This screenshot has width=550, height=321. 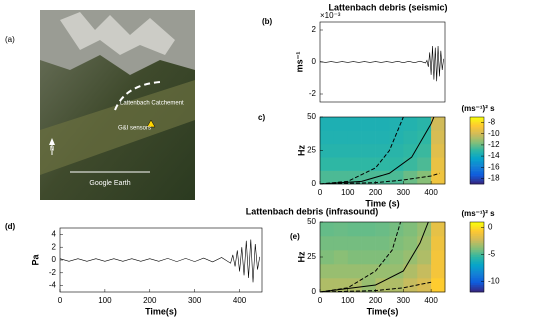 What do you see at coordinates (312, 211) in the screenshot?
I see `chart-title: Lattenbach debris (infrasound)` at bounding box center [312, 211].